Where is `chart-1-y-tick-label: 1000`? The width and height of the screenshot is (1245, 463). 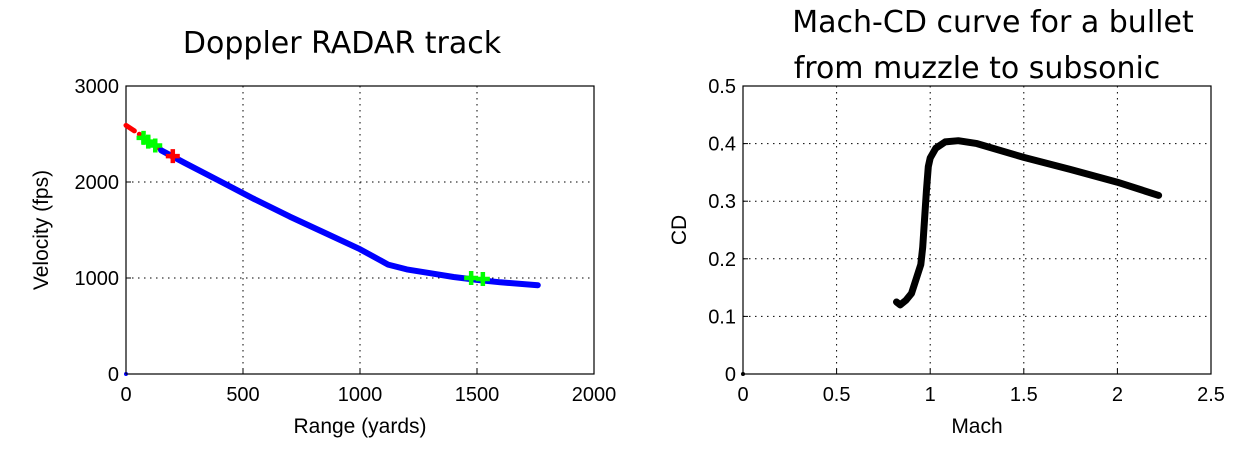
chart-1-y-tick-label: 1000 is located at coordinates (97, 279).